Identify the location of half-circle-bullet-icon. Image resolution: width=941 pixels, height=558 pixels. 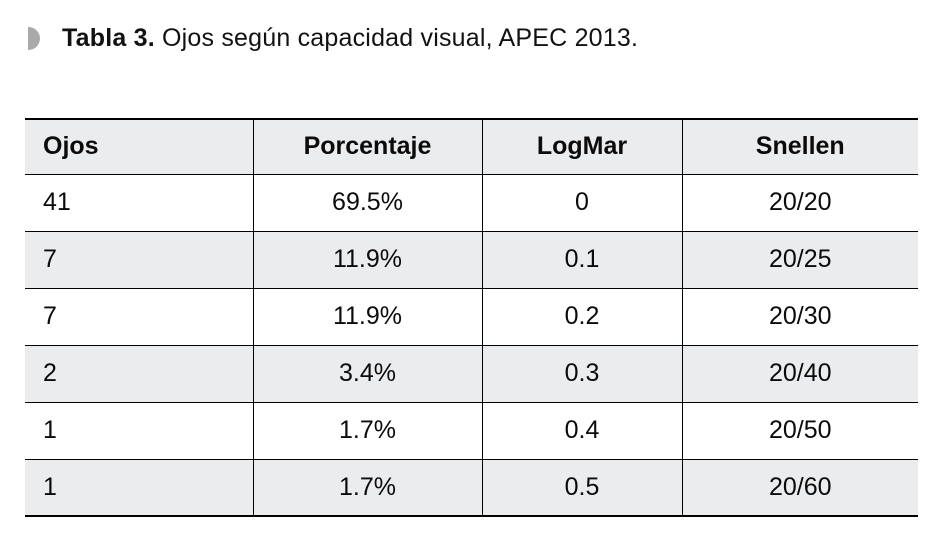
(34, 38).